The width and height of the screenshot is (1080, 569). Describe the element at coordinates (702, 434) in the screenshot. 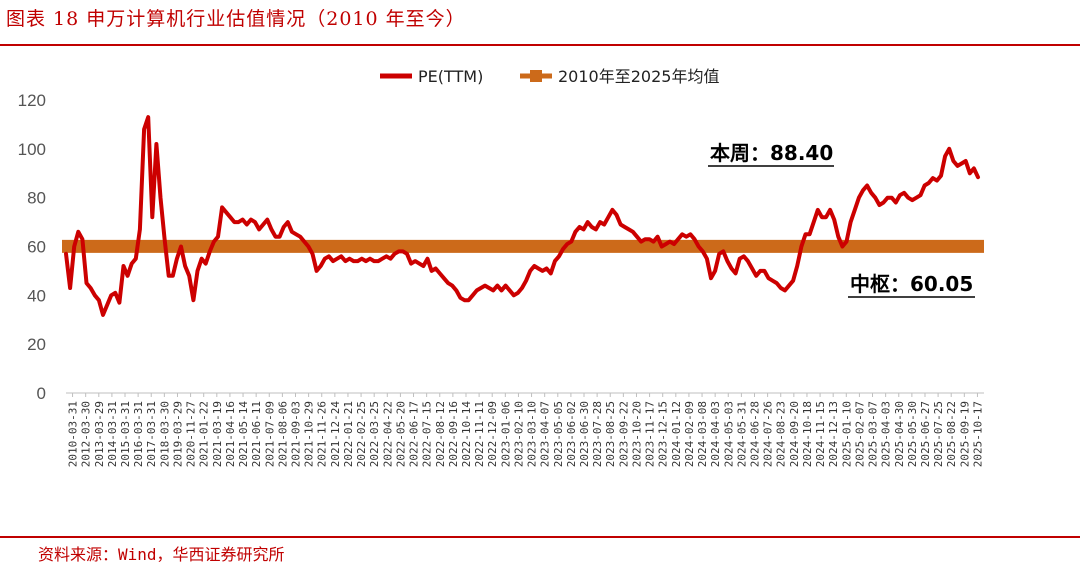

I see `x-tick-label: 2024-03-08` at that location.